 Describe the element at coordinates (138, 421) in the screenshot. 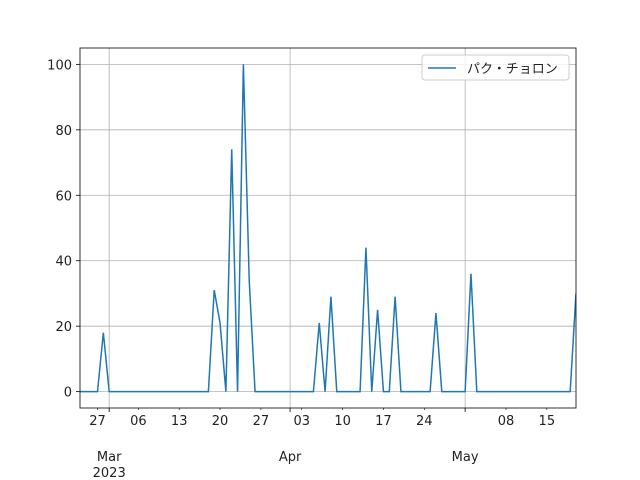

I see `x-tick-label: 06` at that location.